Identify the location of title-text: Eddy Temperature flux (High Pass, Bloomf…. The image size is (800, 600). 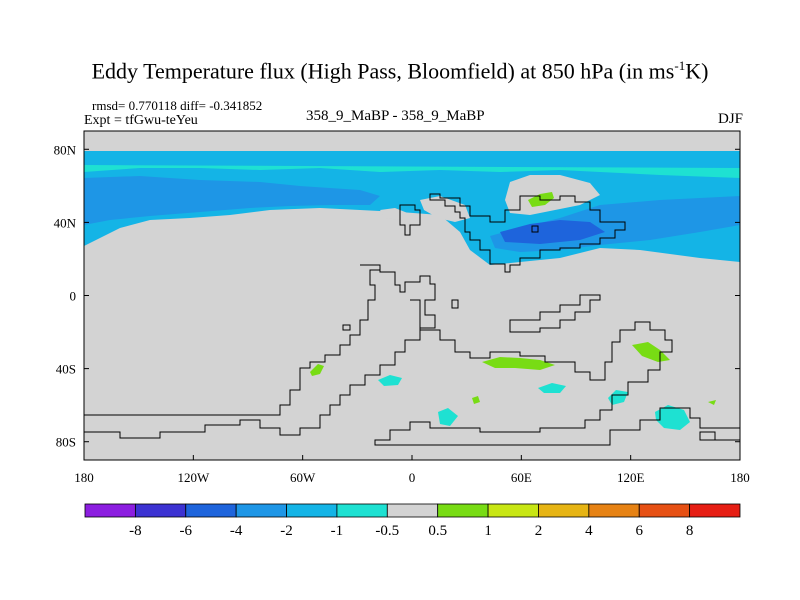
(383, 71).